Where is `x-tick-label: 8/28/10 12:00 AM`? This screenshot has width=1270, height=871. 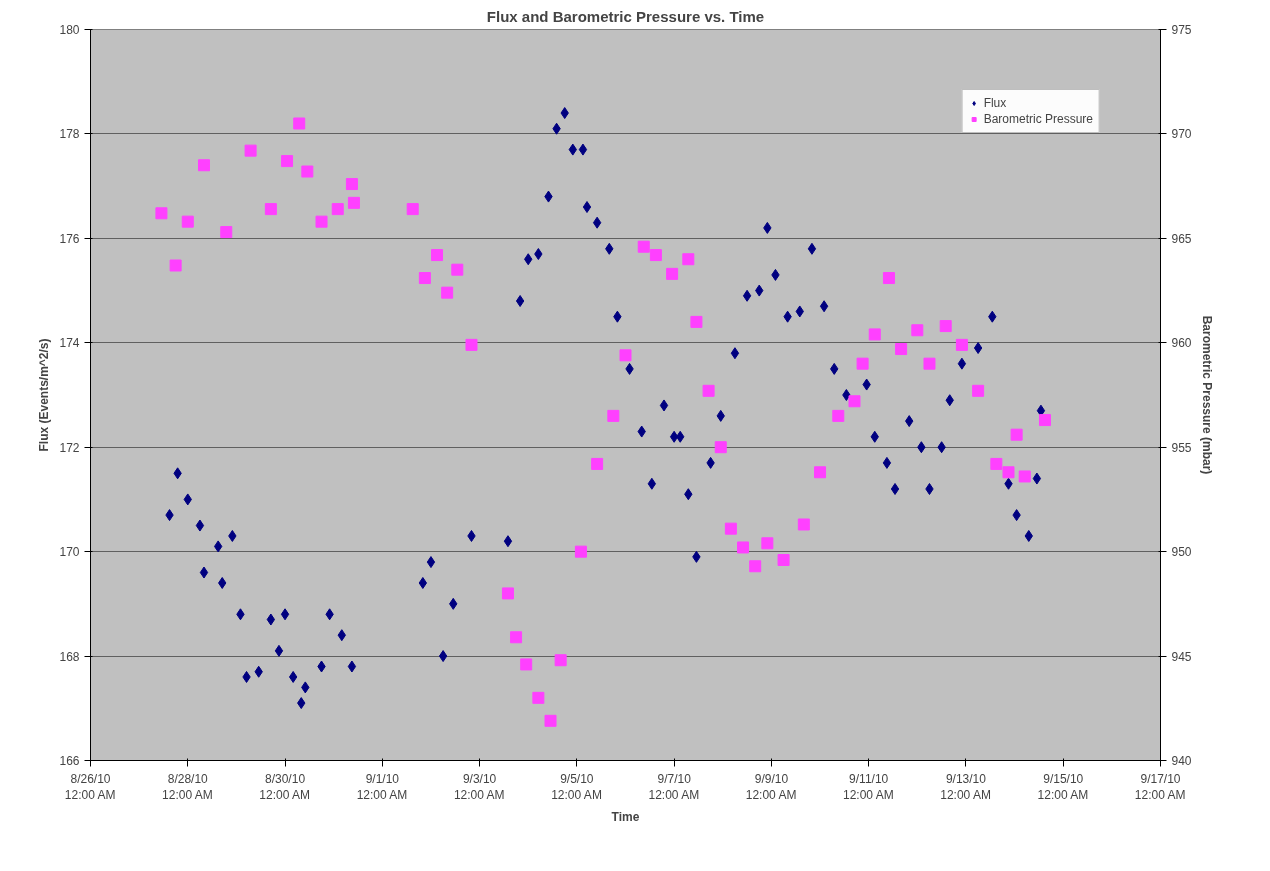 x-tick-label: 8/28/10 12:00 AM is located at coordinates (187, 787).